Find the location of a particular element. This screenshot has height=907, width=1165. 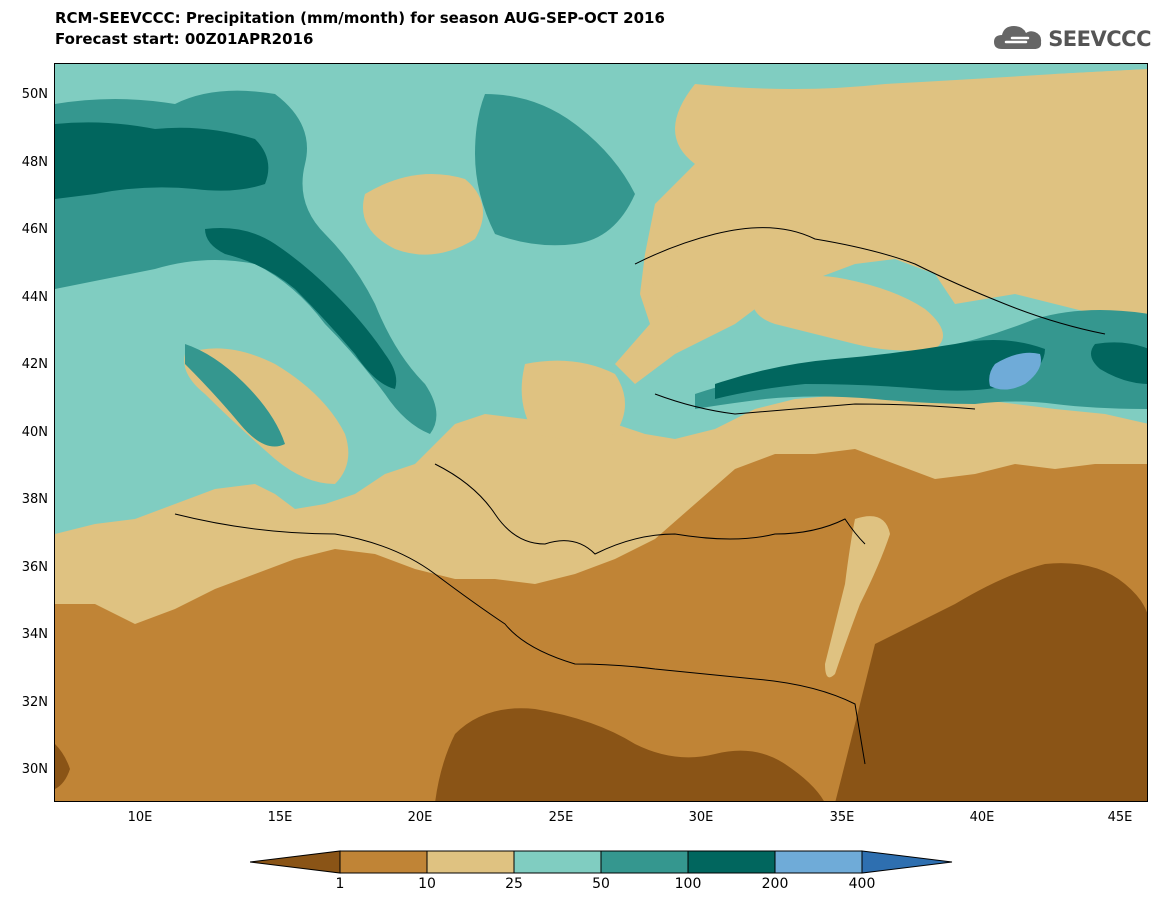

field-10-25-levant is located at coordinates (857, 597).